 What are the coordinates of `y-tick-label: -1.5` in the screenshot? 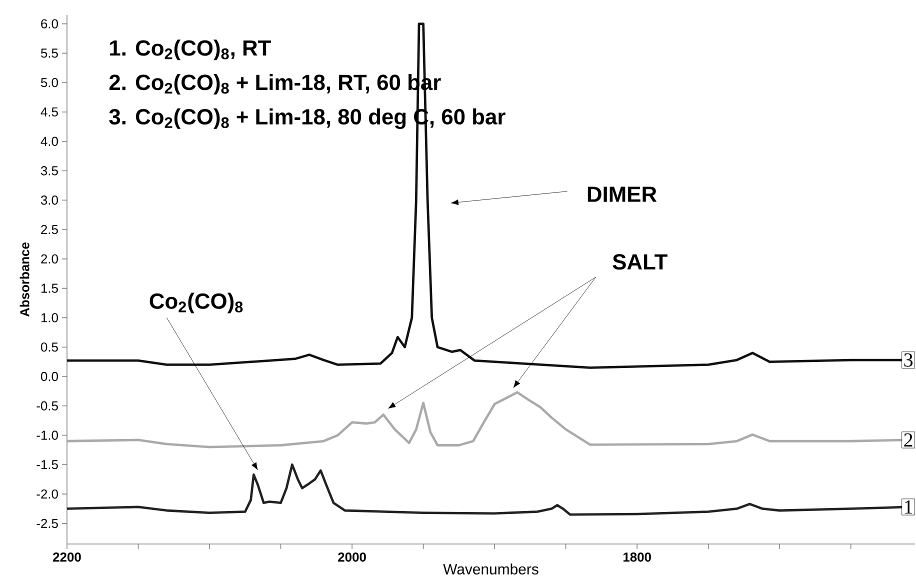 It's located at (47, 465).